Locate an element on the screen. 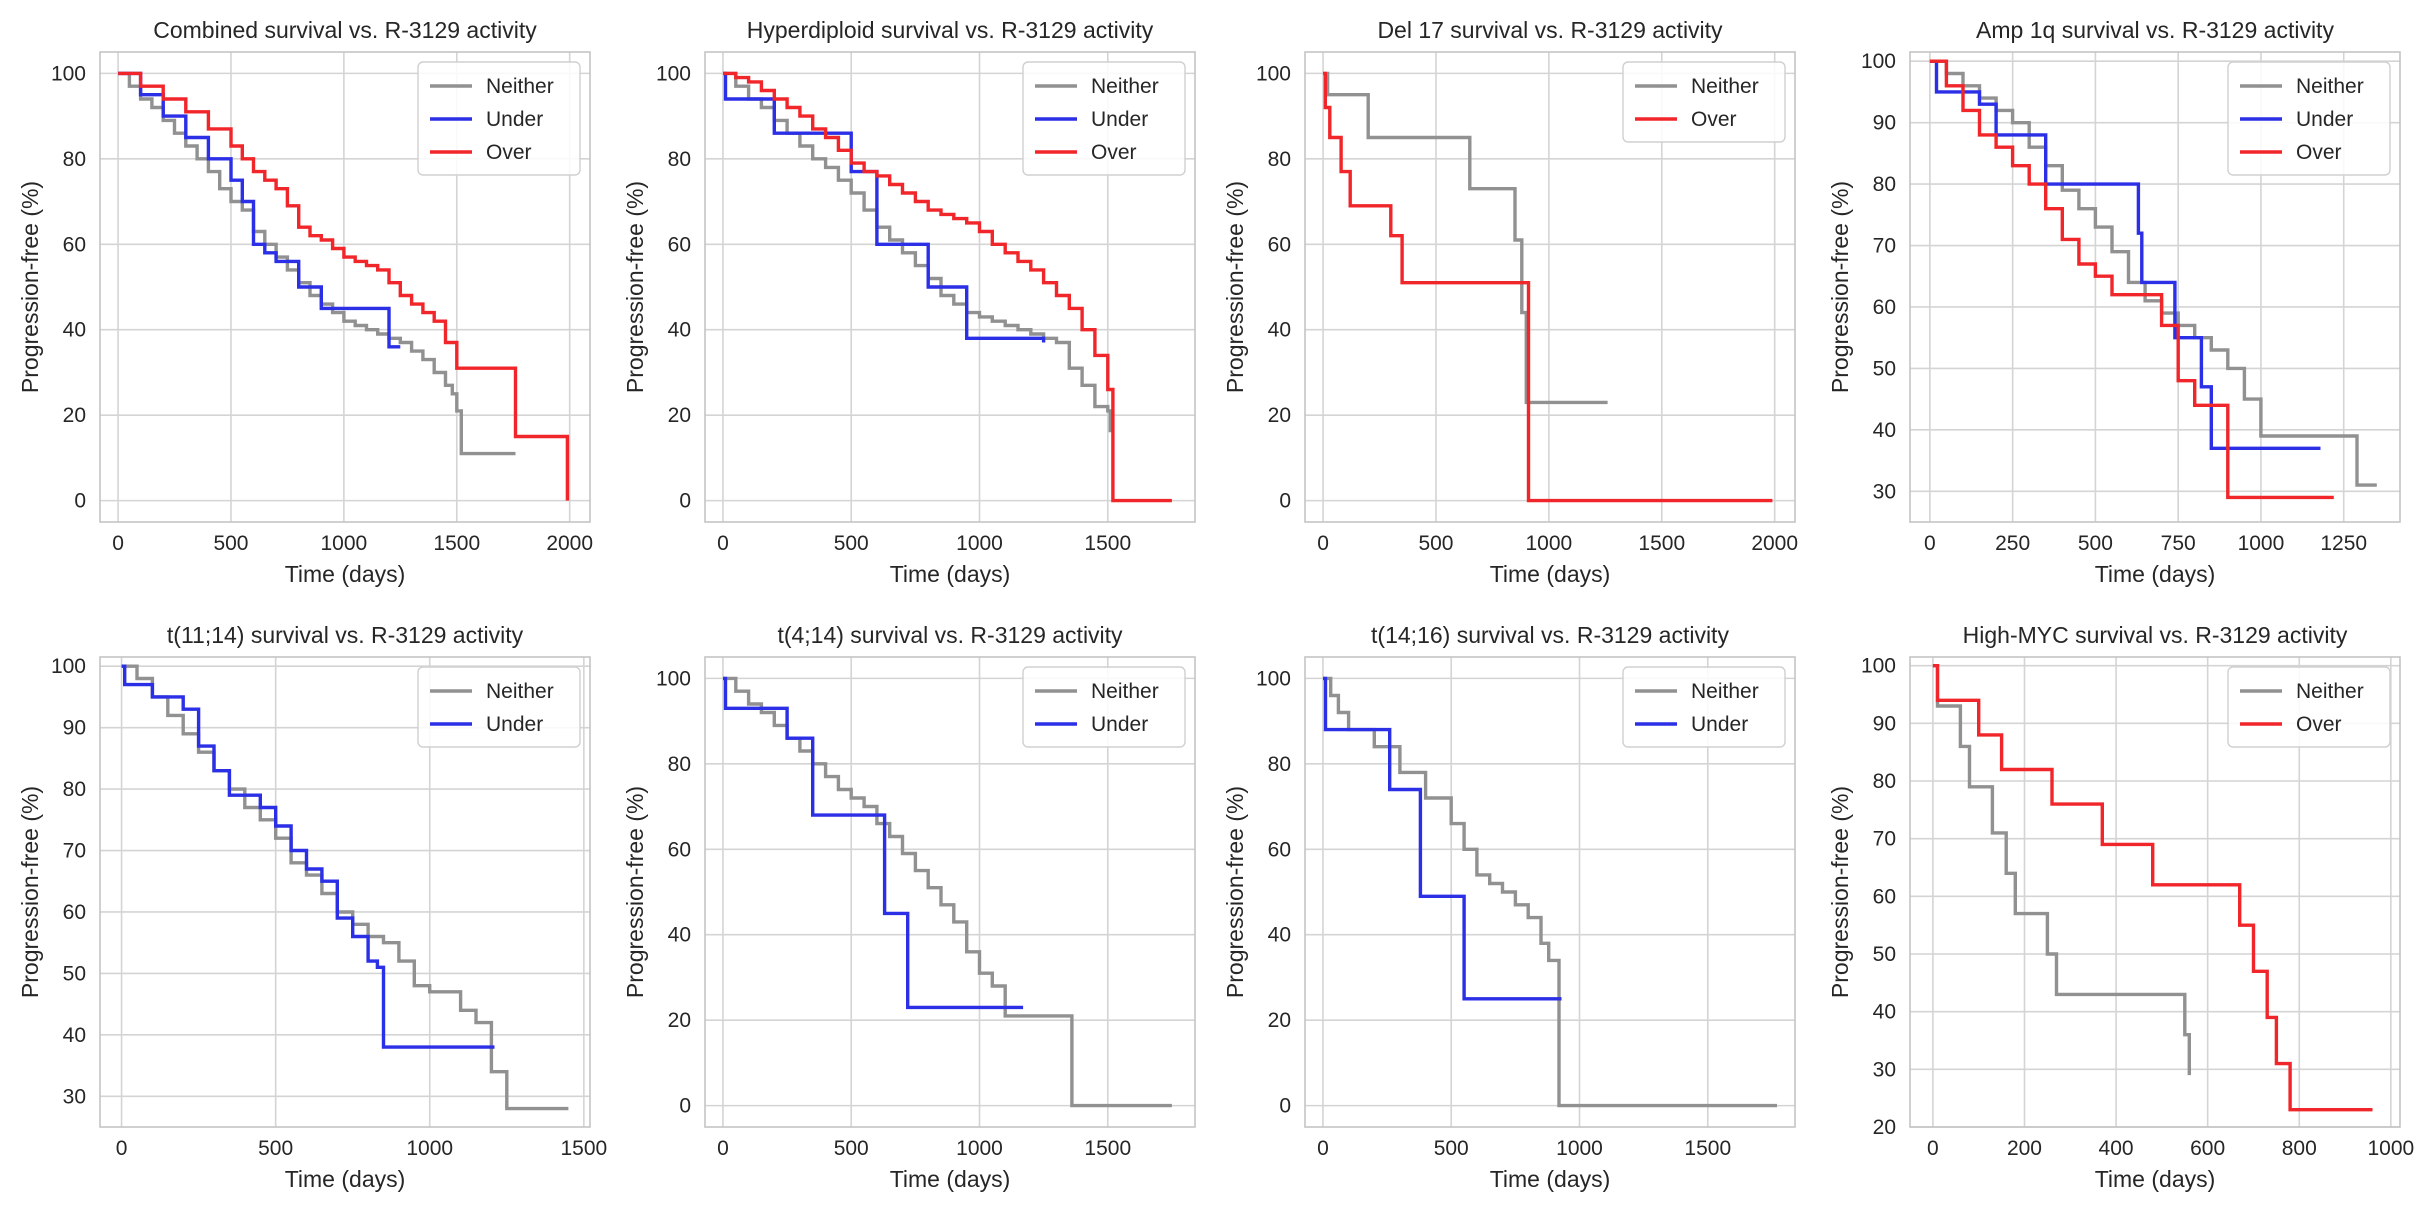 The width and height of the screenshot is (2418, 1218). legend: Neither Under Over is located at coordinates (499, 118).